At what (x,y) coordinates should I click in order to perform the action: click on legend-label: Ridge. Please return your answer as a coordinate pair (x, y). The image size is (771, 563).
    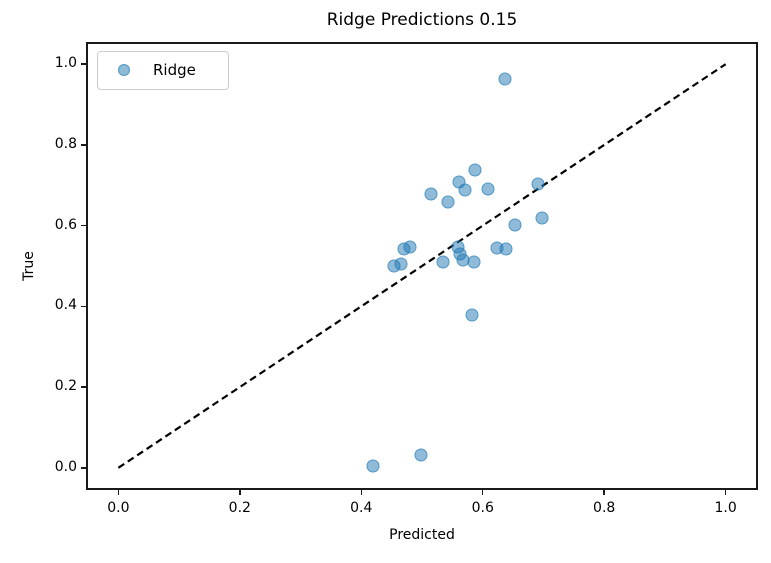
    Looking at the image, I should click on (174, 70).